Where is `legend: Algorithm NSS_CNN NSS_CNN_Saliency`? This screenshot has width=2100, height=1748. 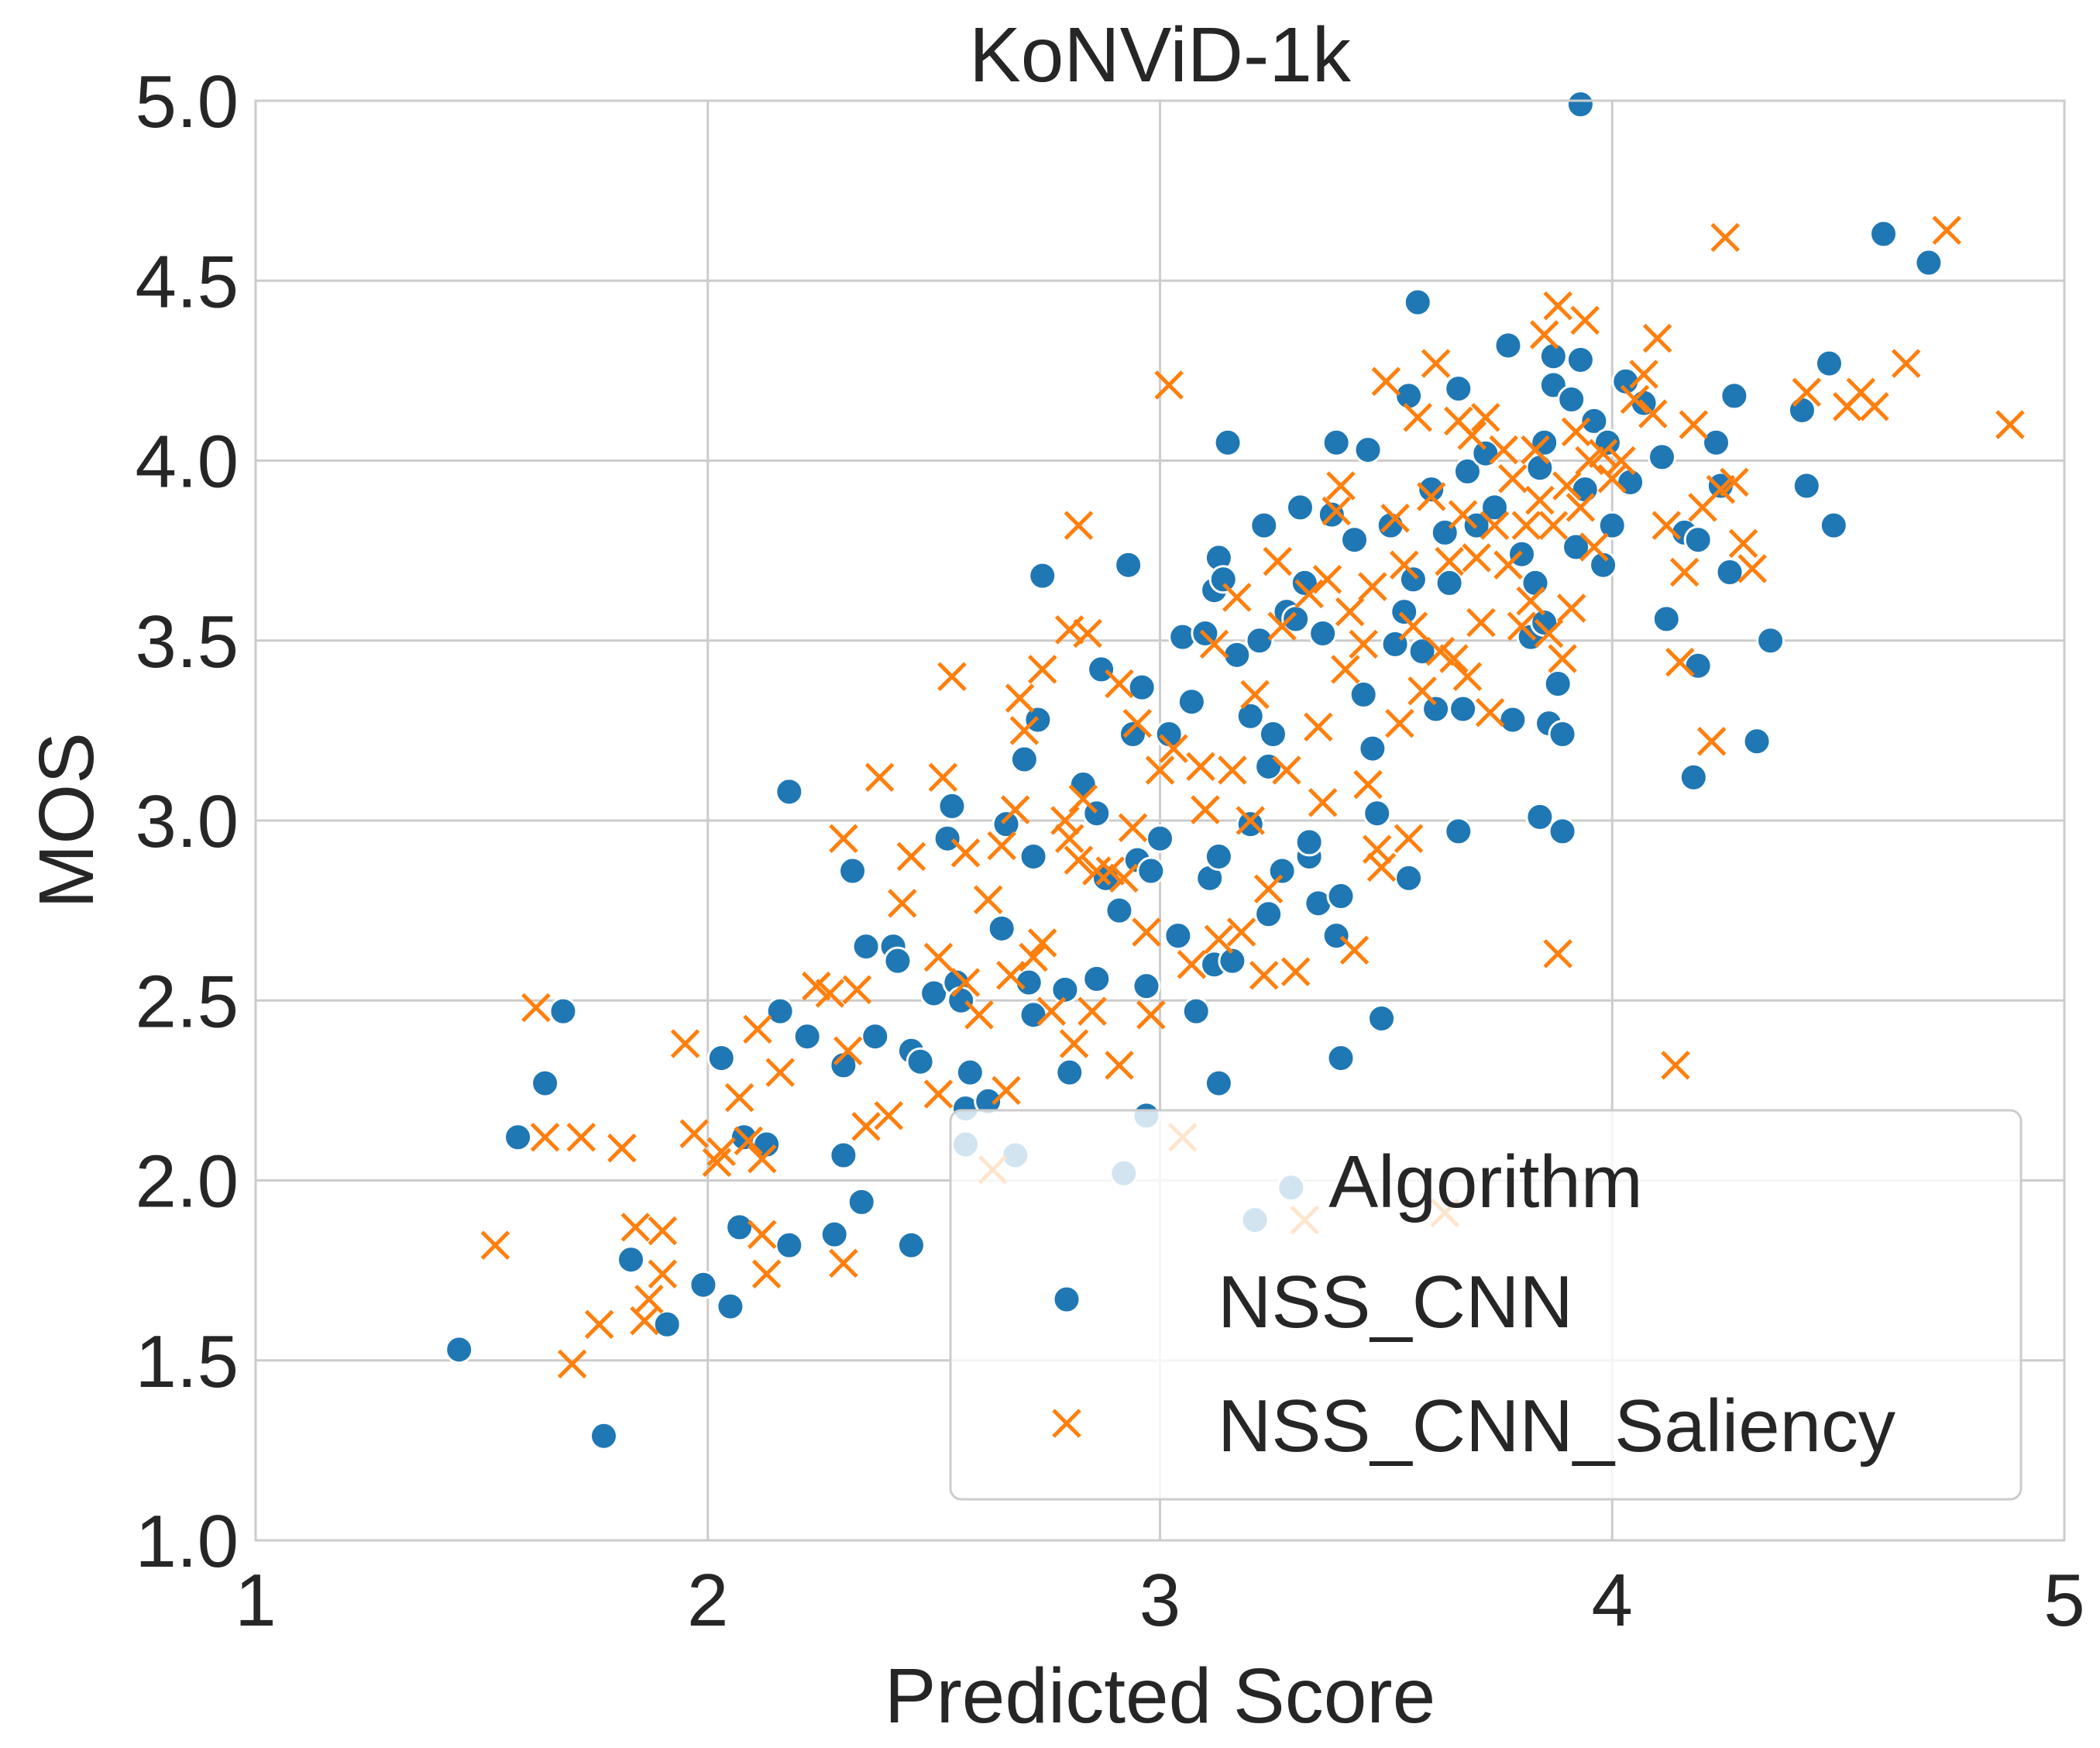 legend: Algorithm NSS_CNN NSS_CNN_Saliency is located at coordinates (1486, 1305).